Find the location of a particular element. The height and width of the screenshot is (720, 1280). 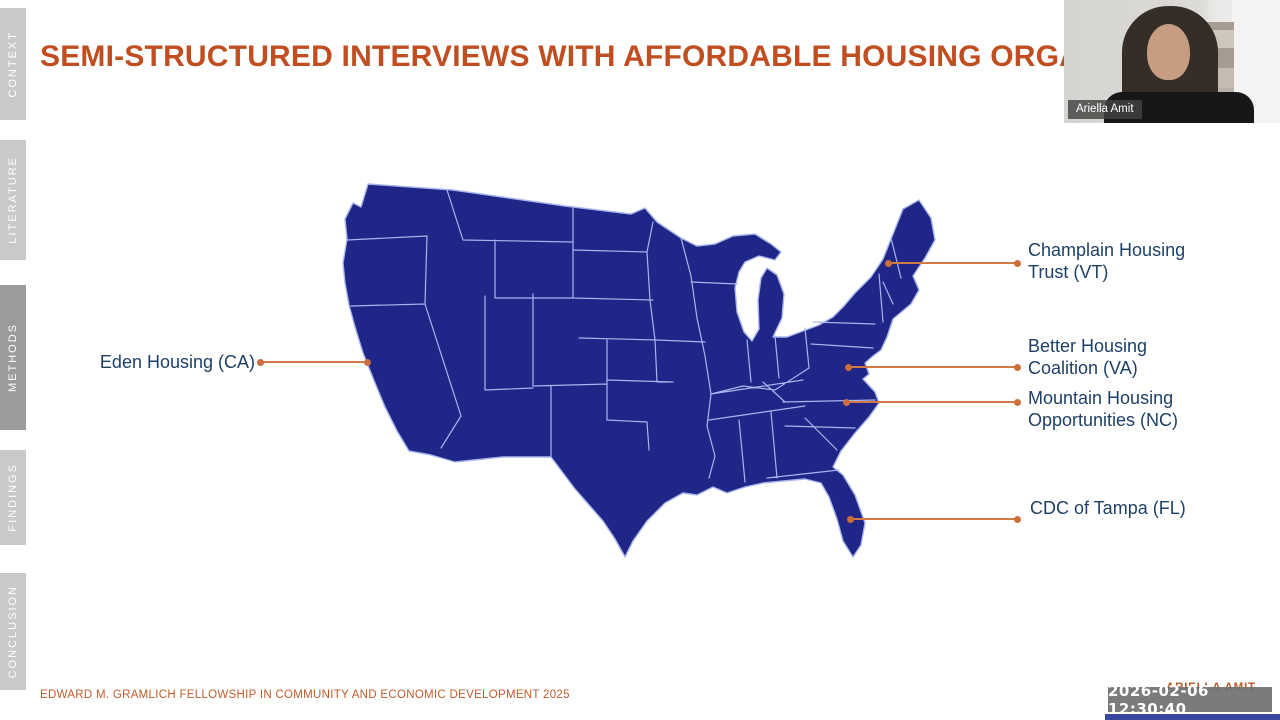

callout-label-cdc-tampa: CDC of Tampa (FL) is located at coordinates (1108, 509).